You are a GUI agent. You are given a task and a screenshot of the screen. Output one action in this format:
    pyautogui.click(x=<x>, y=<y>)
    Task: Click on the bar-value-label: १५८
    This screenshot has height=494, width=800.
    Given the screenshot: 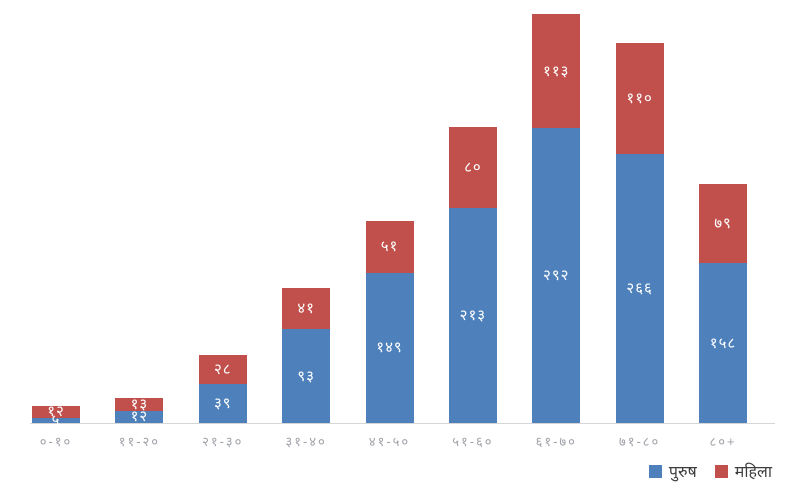 What is the action you would take?
    pyautogui.click(x=723, y=343)
    